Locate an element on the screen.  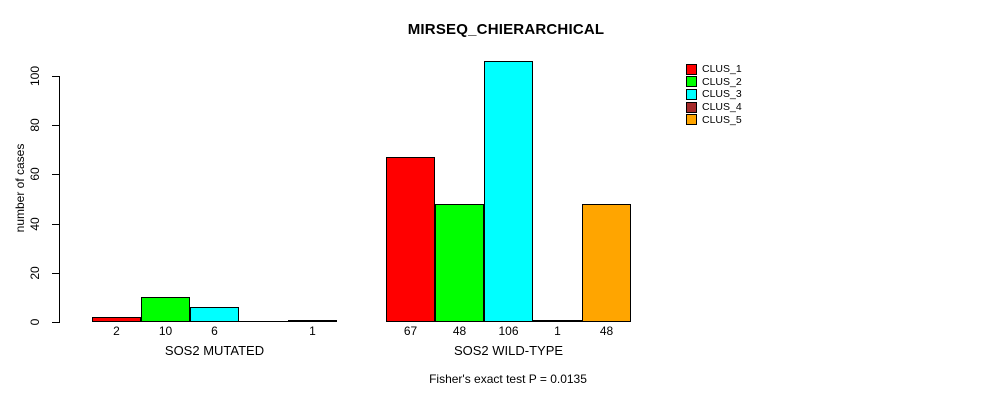
legend-label: CLUS_1 is located at coordinates (722, 69).